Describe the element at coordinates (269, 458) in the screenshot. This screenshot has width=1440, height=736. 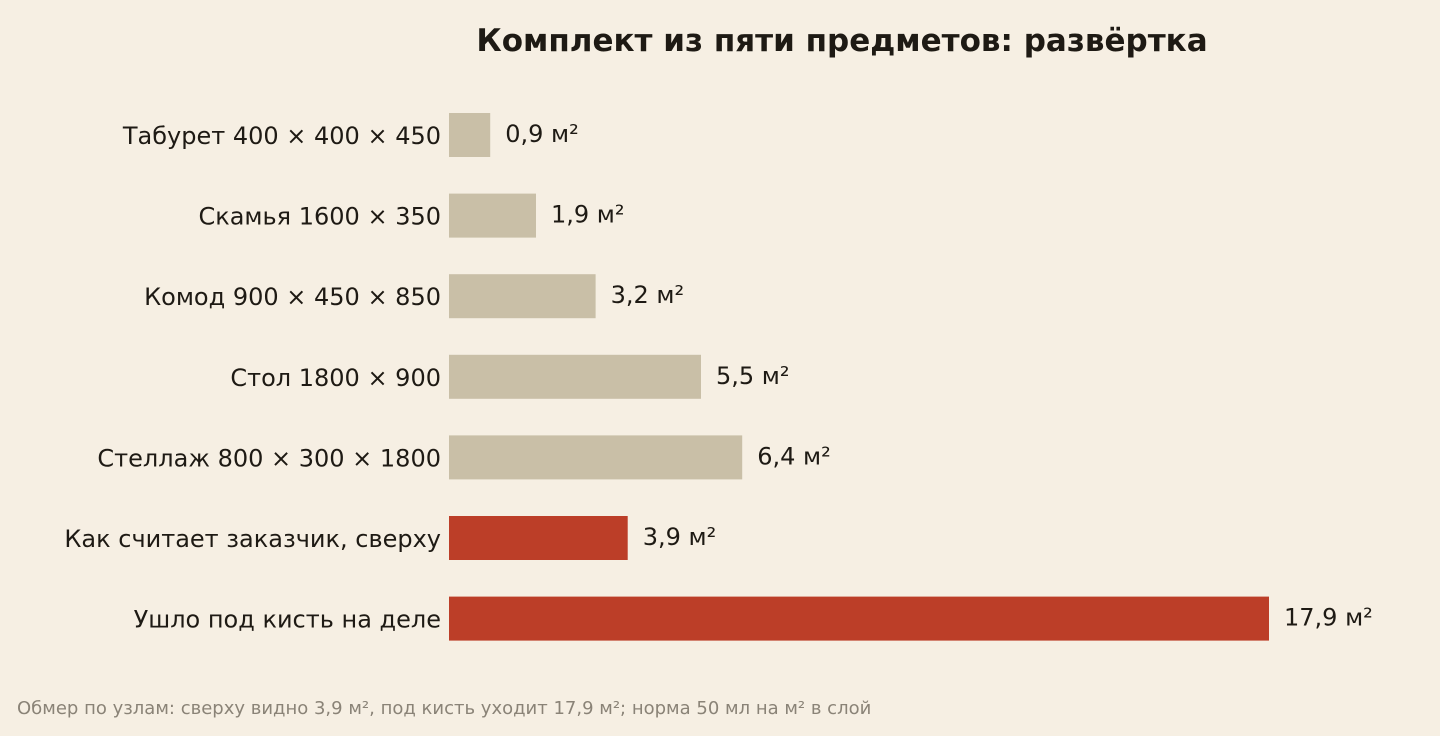
I see `category-label-4: Стеллаж 800 × 300 × 1800` at that location.